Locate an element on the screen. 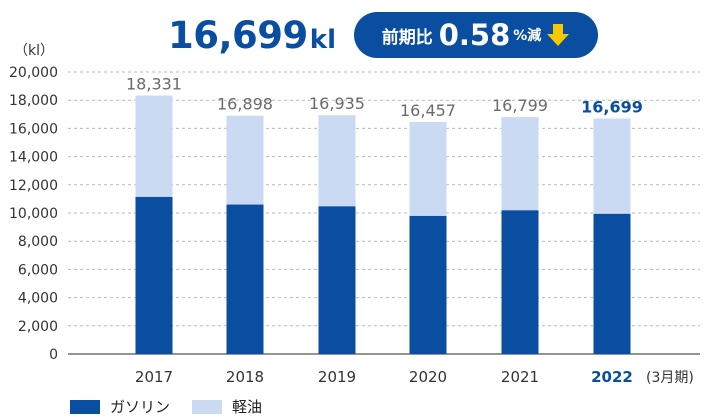 This screenshot has width=720, height=420. x-tick-label: 2021 is located at coordinates (520, 377).